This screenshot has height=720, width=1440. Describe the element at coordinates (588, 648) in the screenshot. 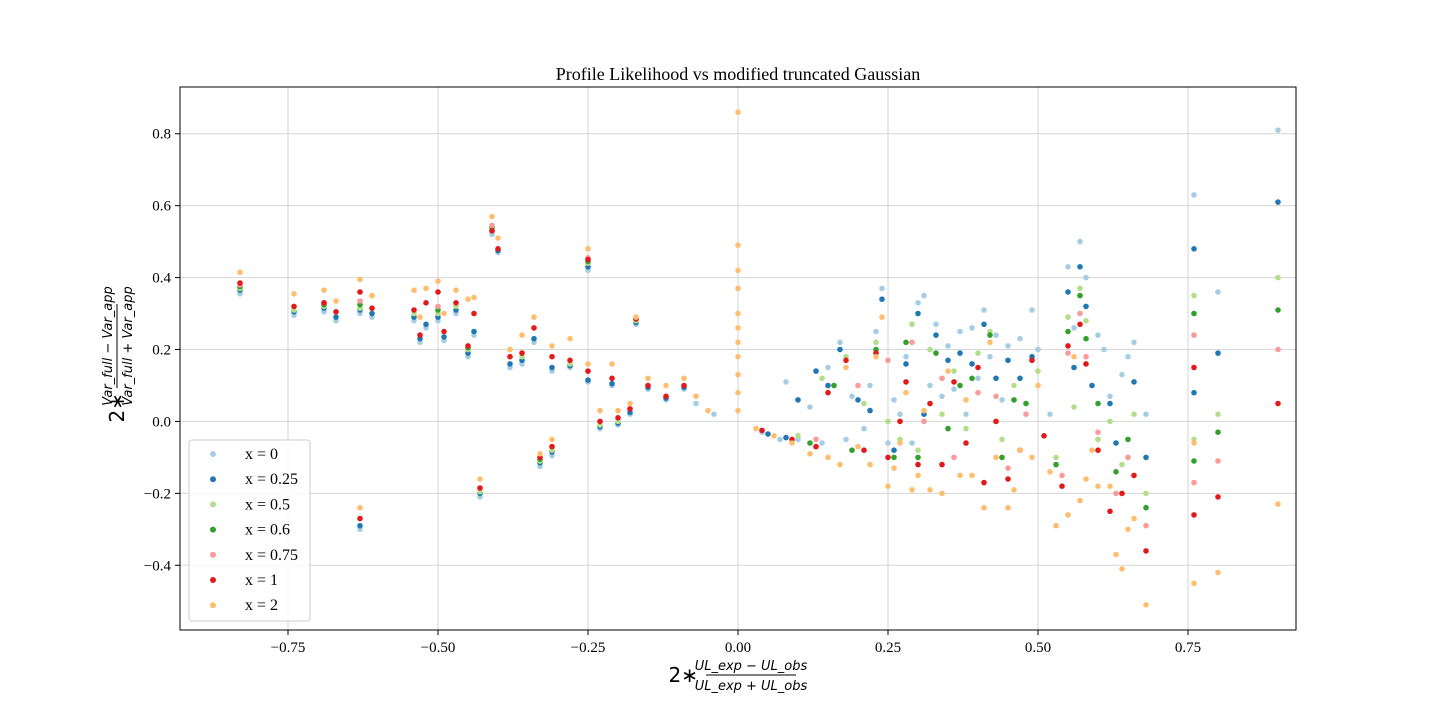

I see `x-tick-label: −0.25` at that location.